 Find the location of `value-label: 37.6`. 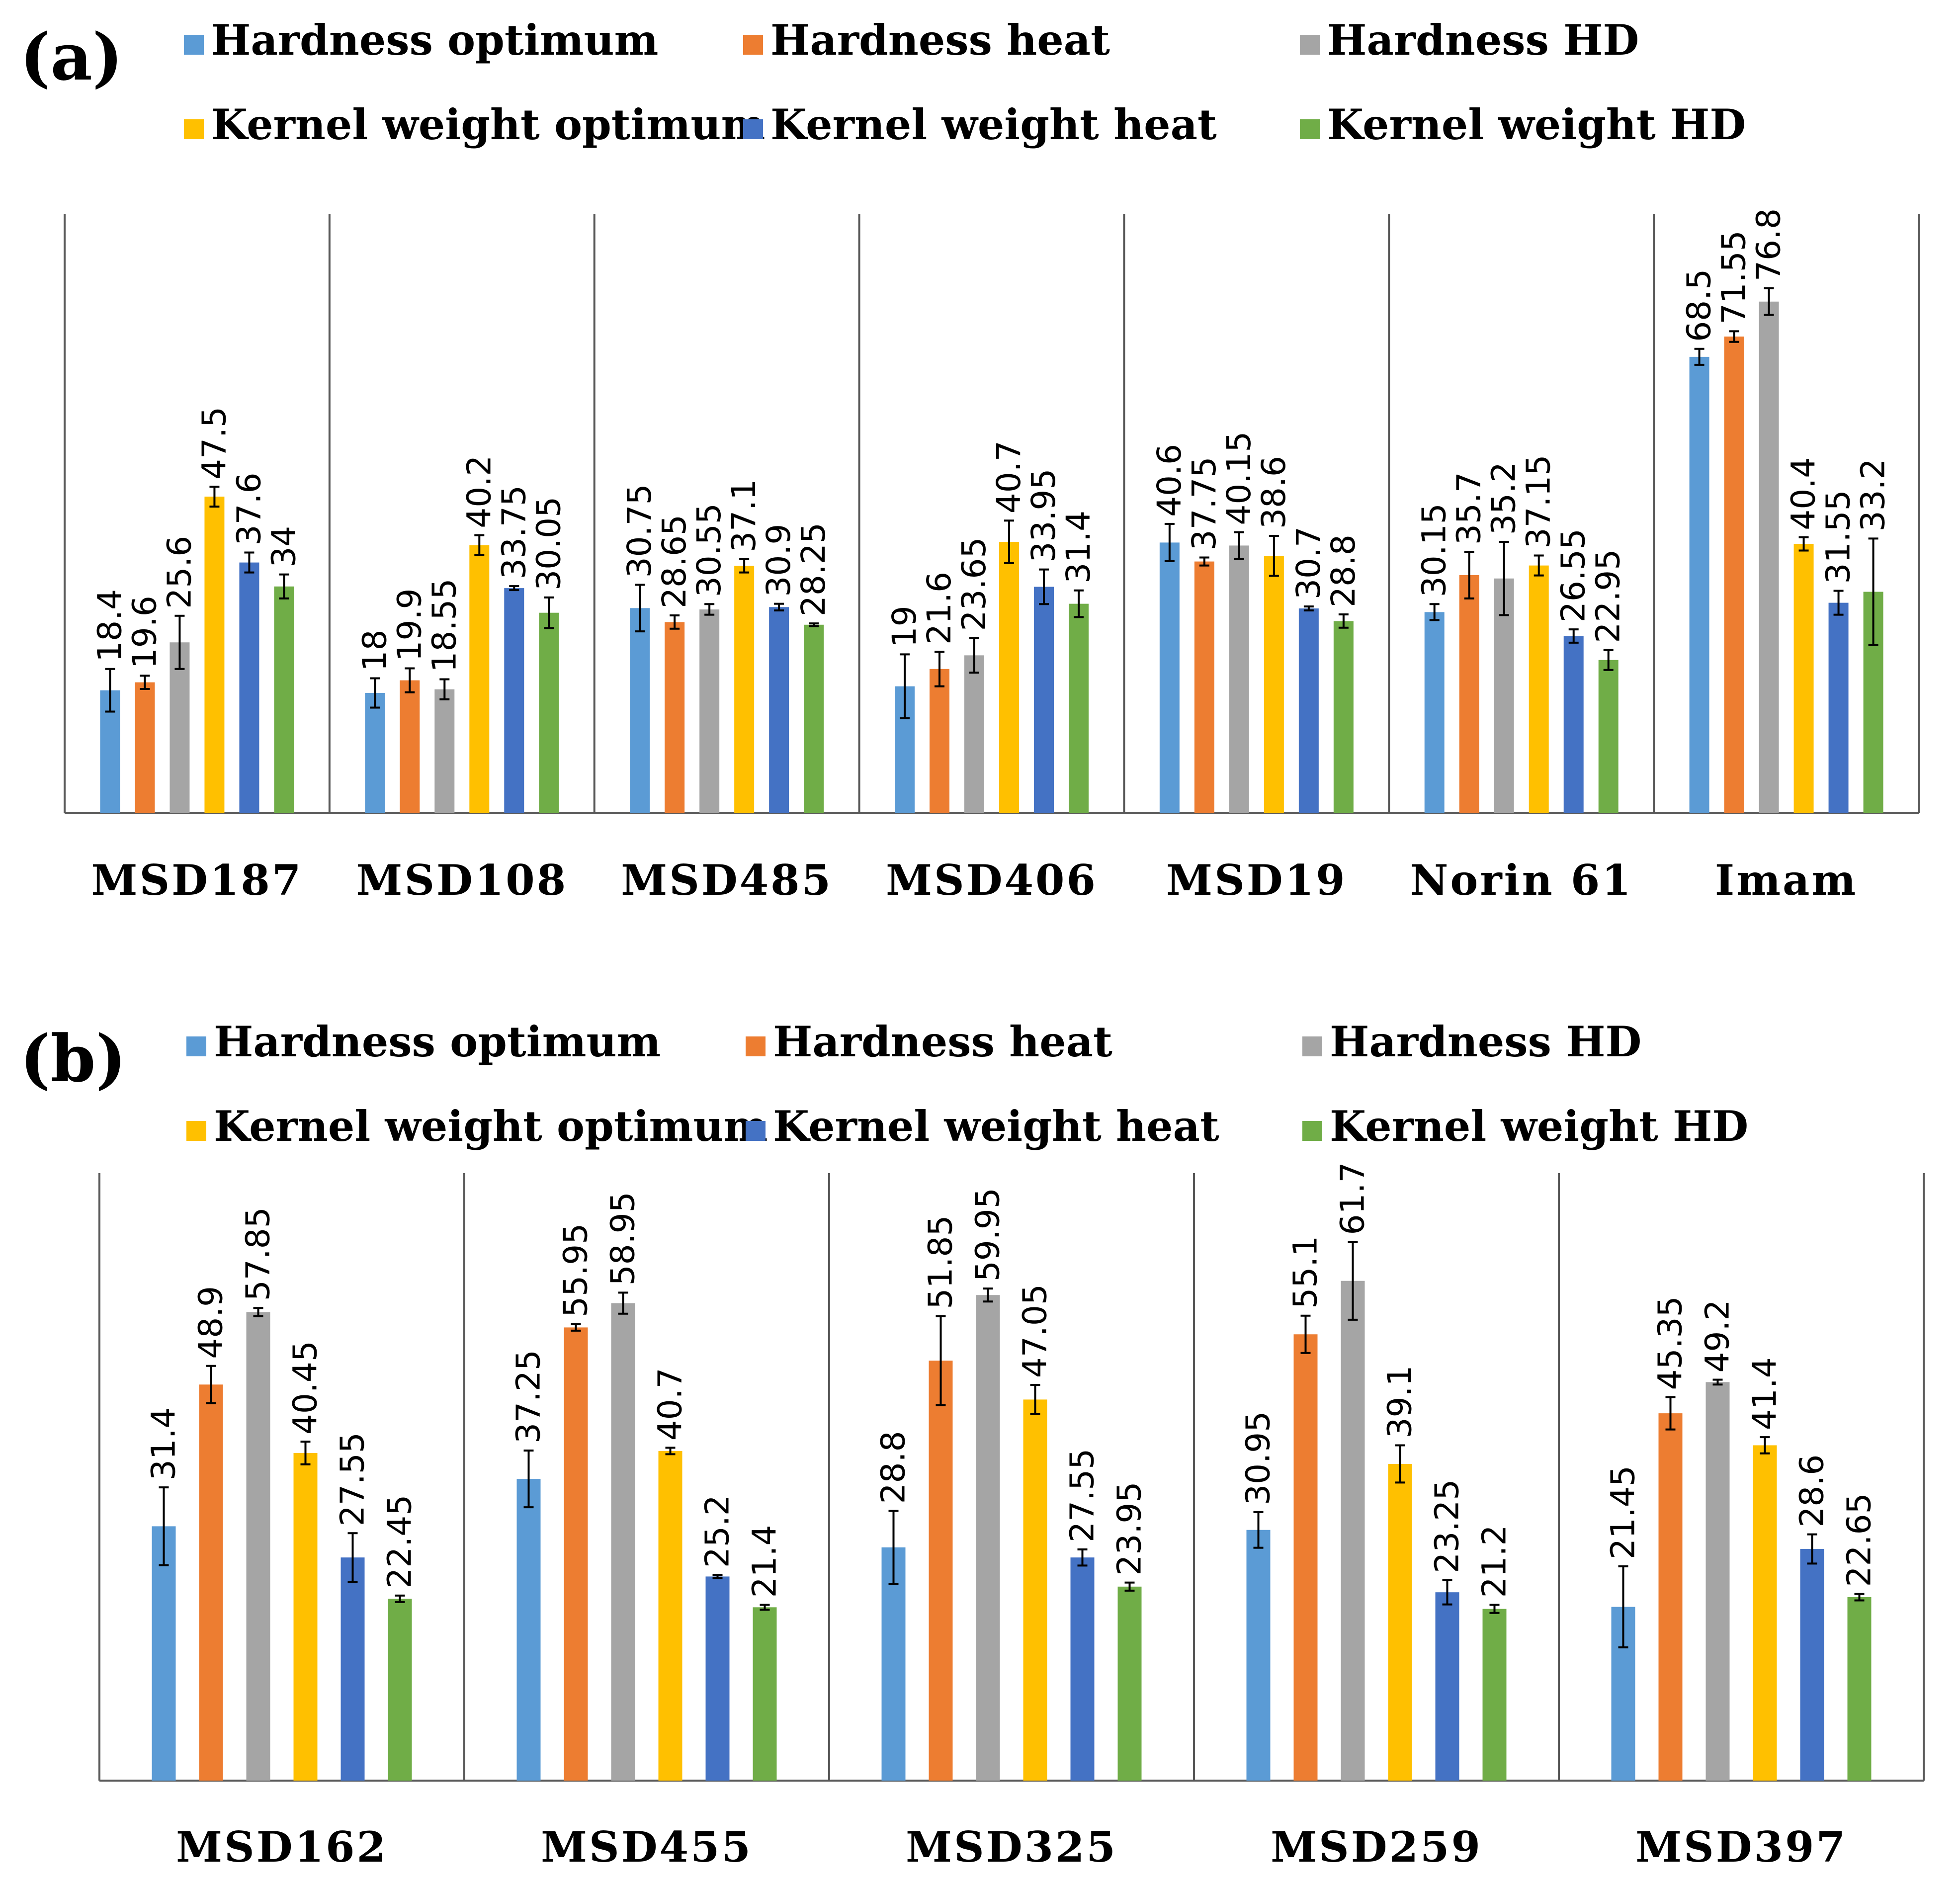

value-label: 37.6 is located at coordinates (249, 510).